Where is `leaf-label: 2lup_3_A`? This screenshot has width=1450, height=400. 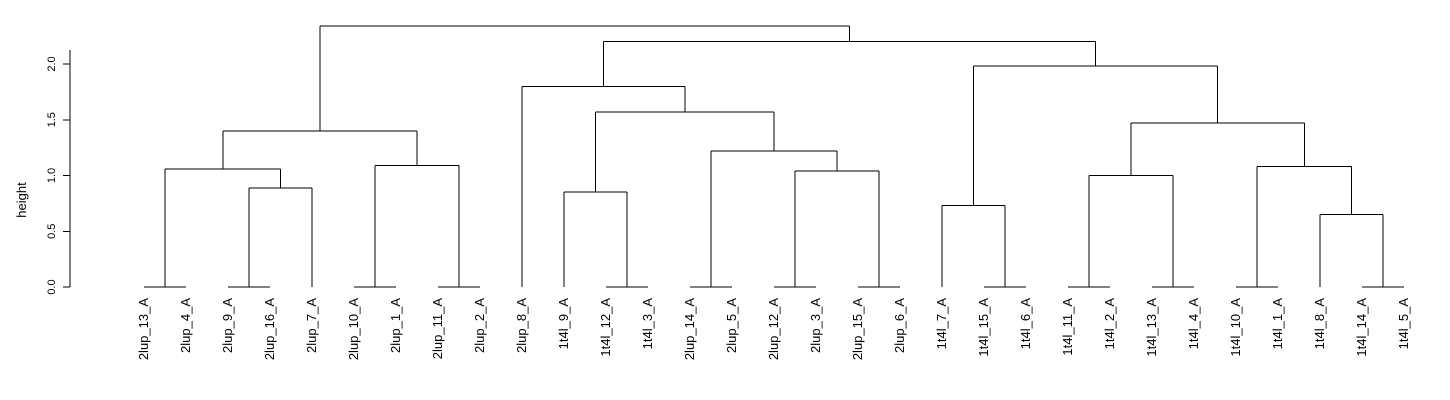
leaf-label: 2lup_3_A is located at coordinates (815, 325).